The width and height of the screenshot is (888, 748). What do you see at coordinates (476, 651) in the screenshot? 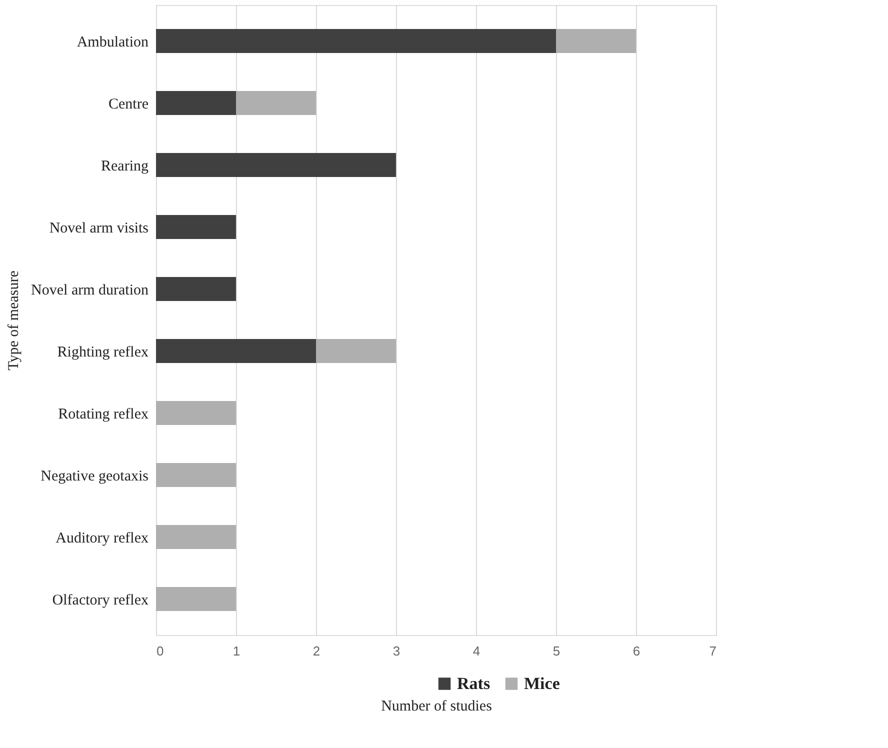
I see `x-tick-label: 4` at bounding box center [476, 651].